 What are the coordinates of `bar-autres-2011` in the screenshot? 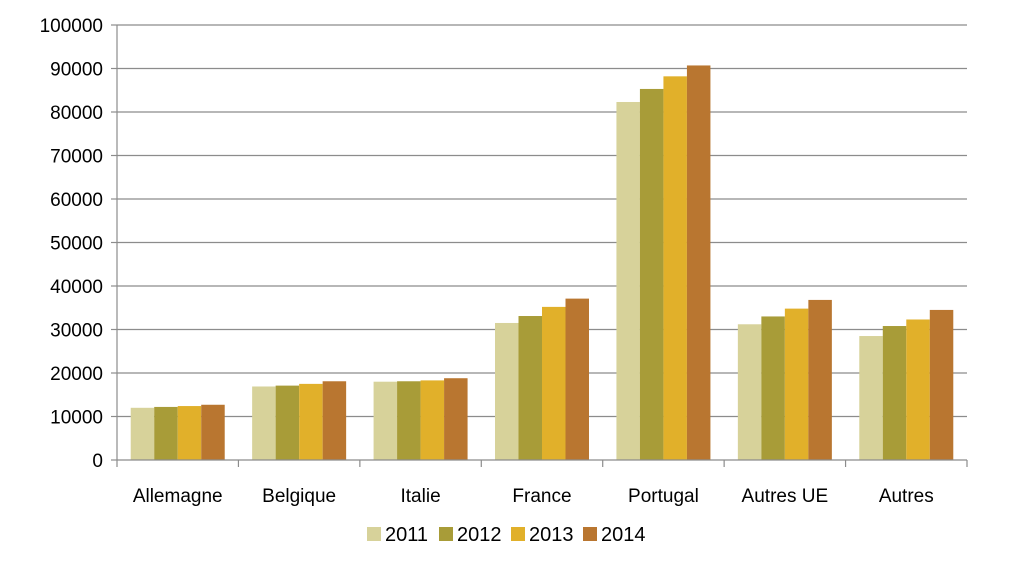 It's located at (871, 398).